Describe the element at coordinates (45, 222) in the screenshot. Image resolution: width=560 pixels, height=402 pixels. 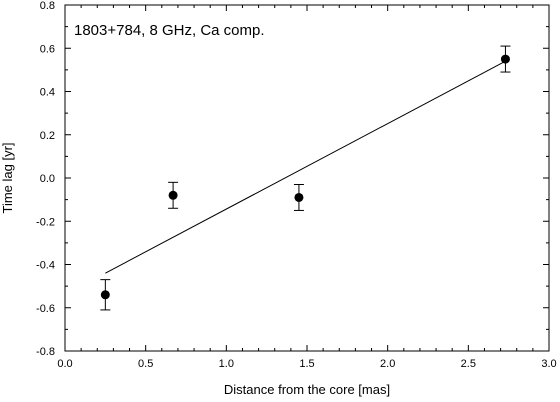
I see `y-tick-label: -0.2` at that location.